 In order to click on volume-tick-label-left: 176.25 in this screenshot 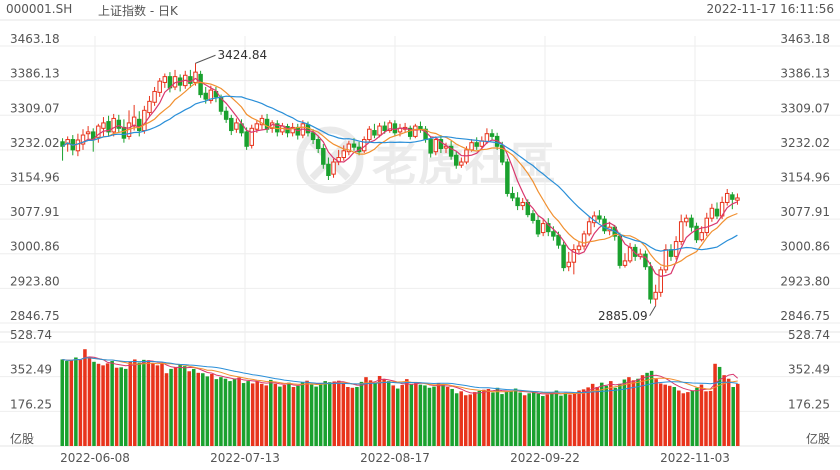, I will do `click(31, 404)`.